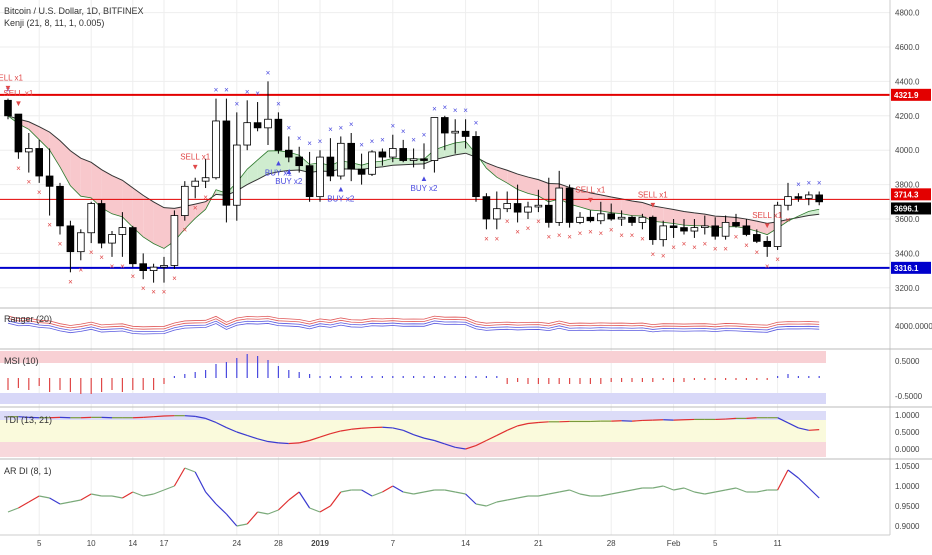 The height and width of the screenshot is (555, 932). What do you see at coordinates (907, 47) in the screenshot?
I see `price-tick-label: 4600.0` at bounding box center [907, 47].